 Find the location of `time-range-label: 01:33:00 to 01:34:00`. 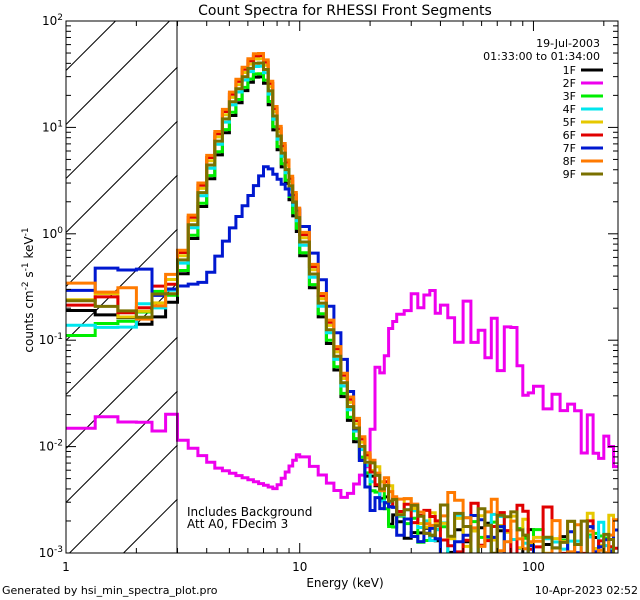

time-range-label: 01:33:00 to 01:34:00 is located at coordinates (541, 56).